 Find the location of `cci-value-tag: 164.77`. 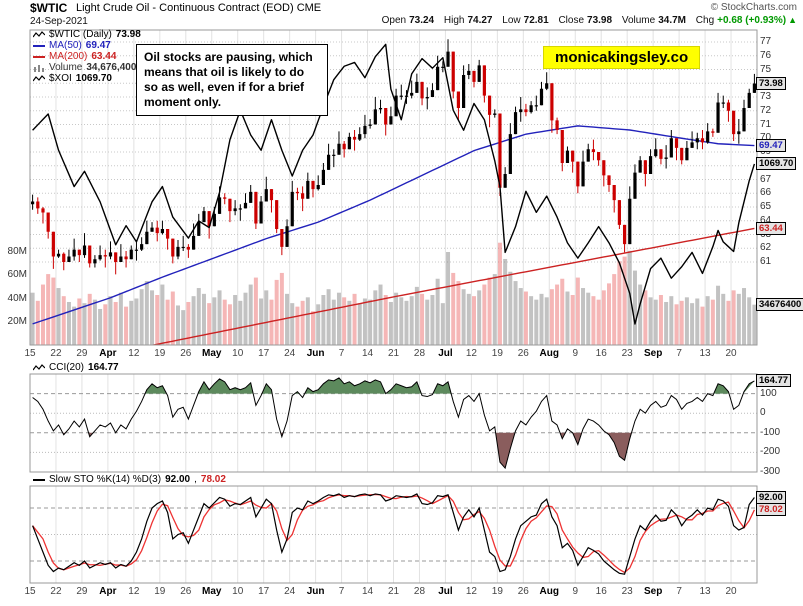

cci-value-tag: 164.77 is located at coordinates (774, 381).